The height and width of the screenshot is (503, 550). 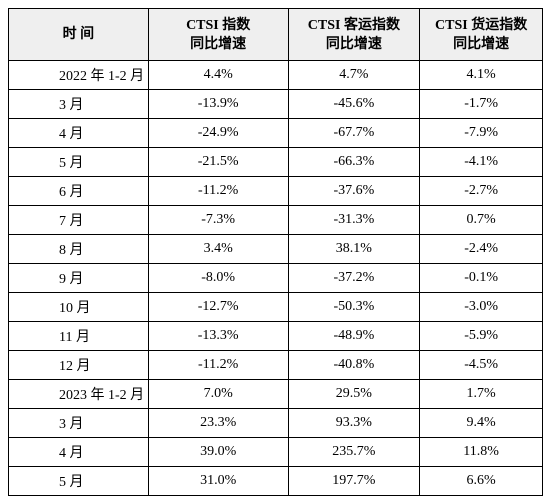 I want to click on period-cell: 2022 年 1-2 月, so click(x=78, y=75).